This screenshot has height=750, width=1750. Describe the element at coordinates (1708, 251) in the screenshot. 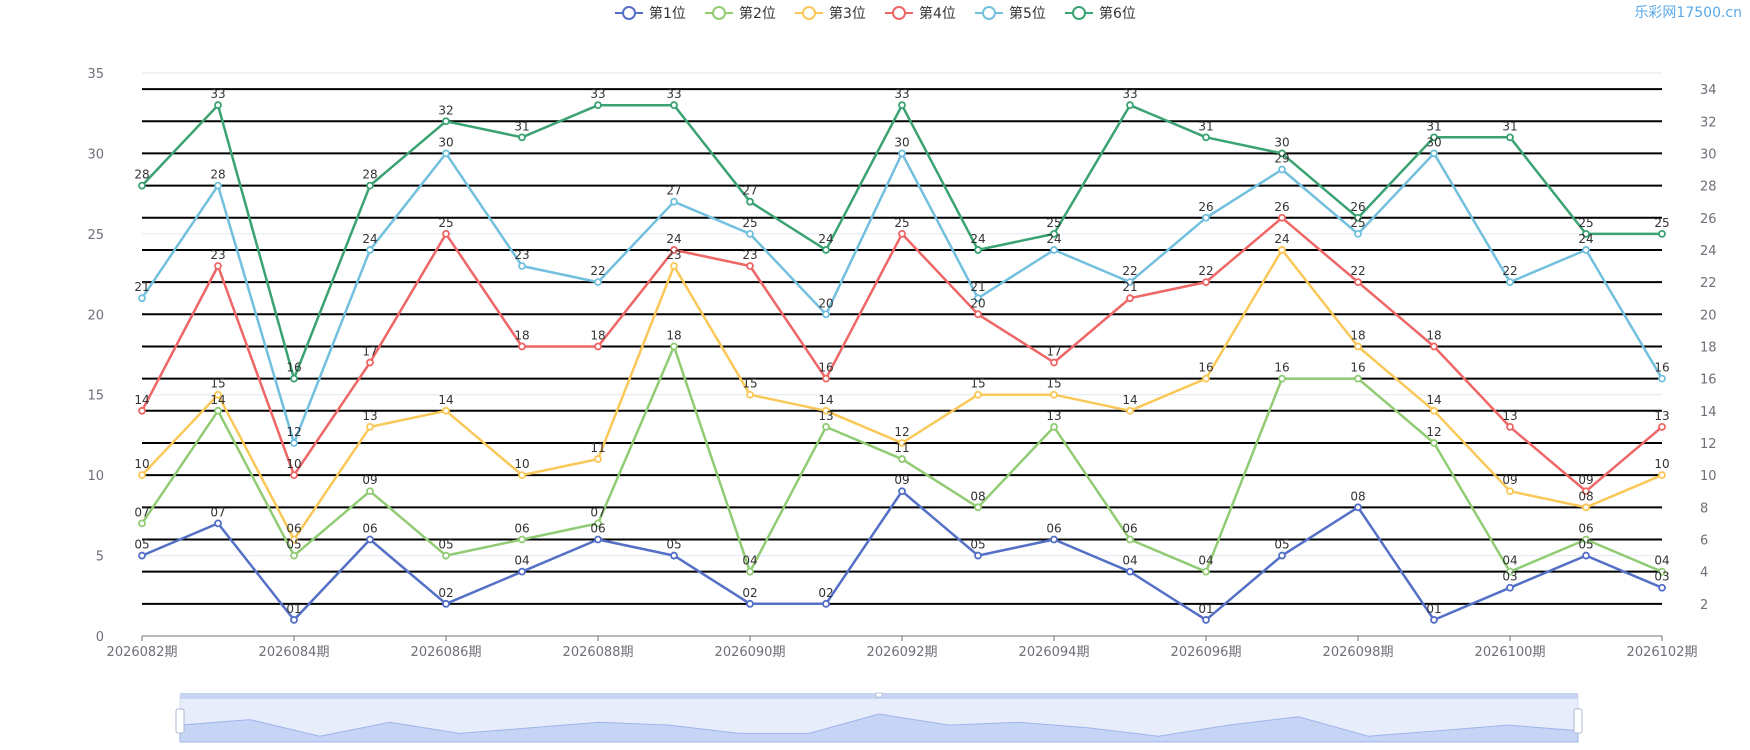

I see `y-tick-label-right: 24` at that location.